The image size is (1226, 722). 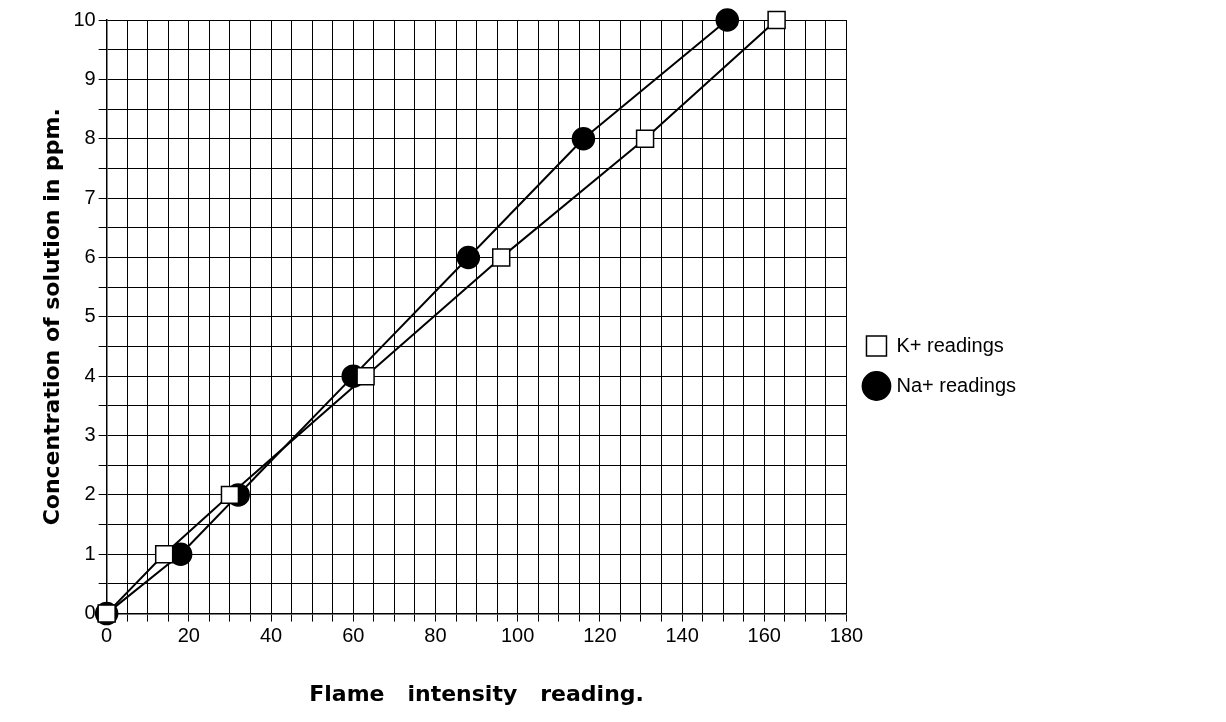 I want to click on y-tick-label: 5, so click(x=90, y=315).